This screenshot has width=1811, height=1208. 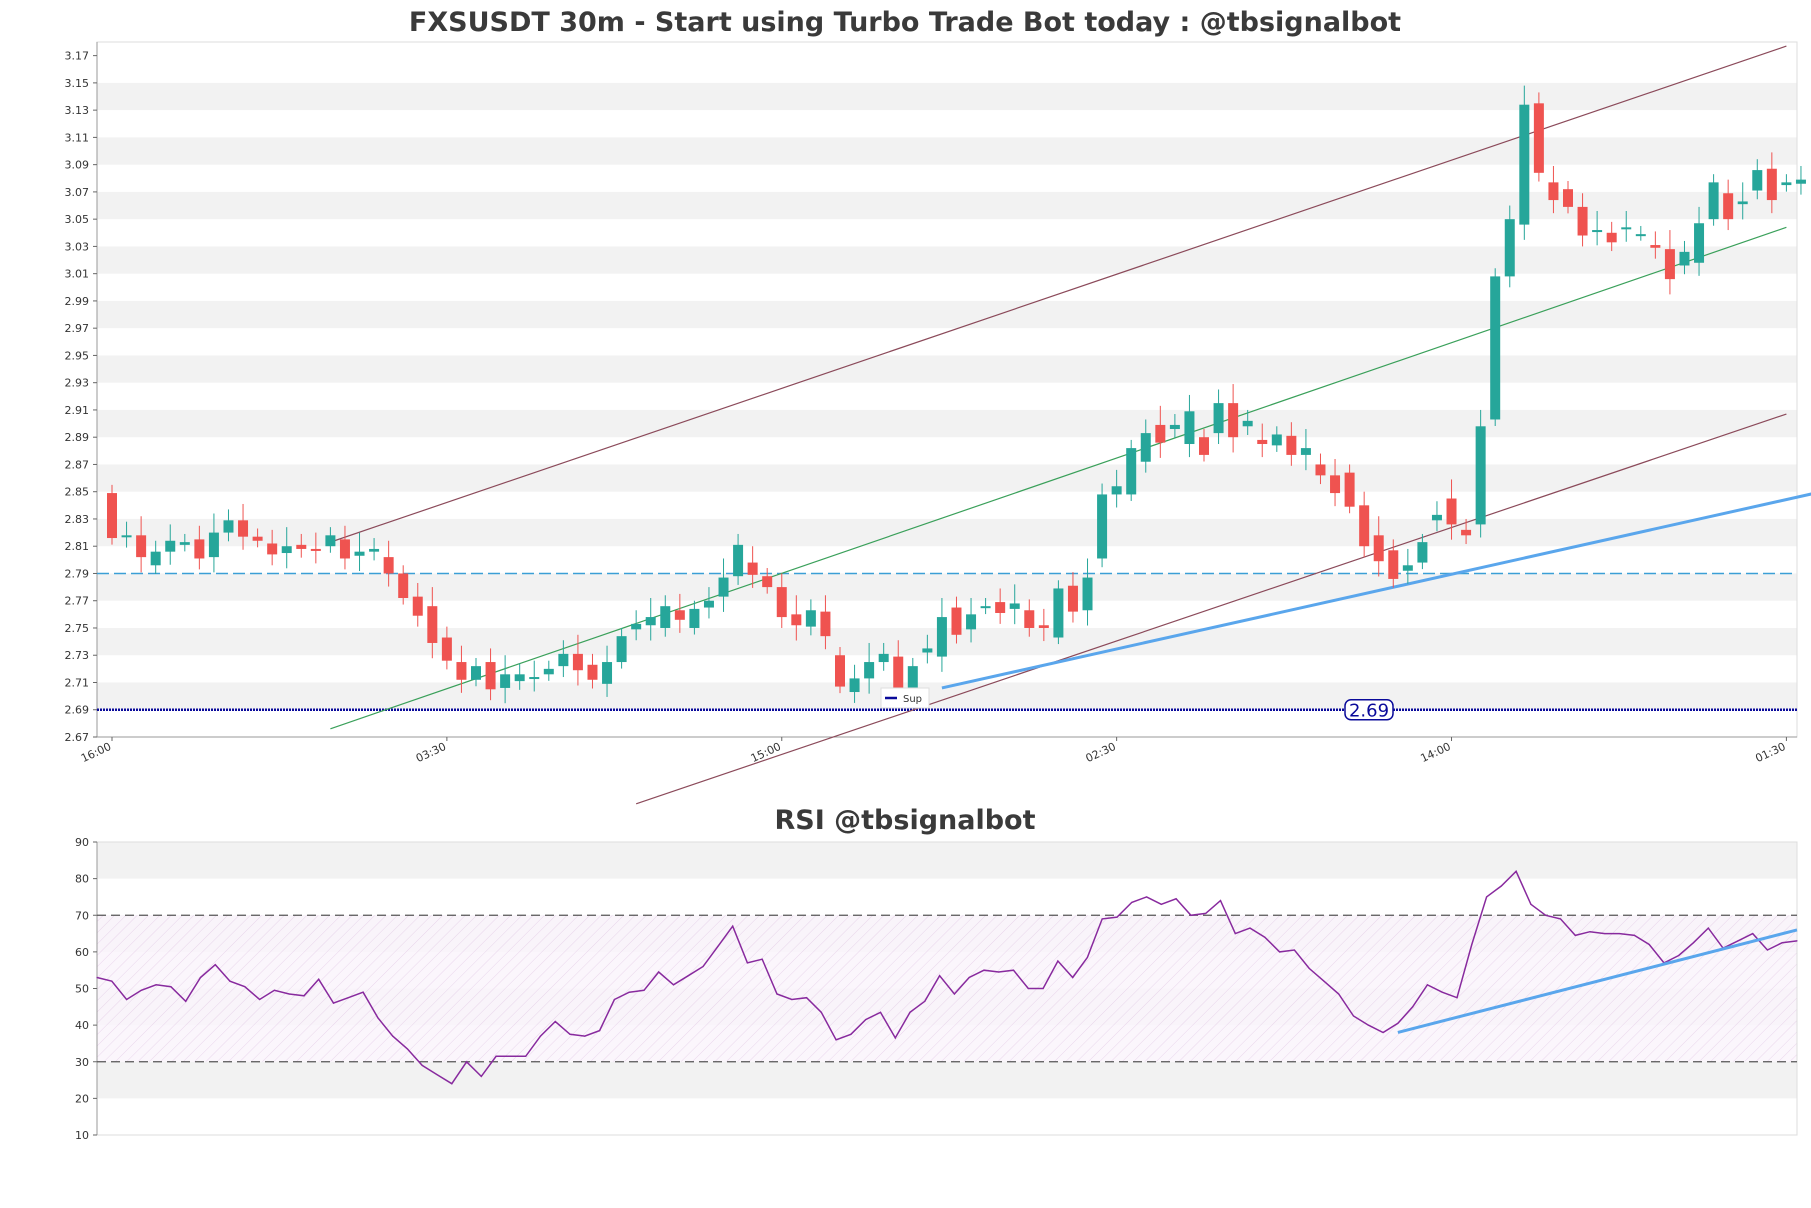 What do you see at coordinates (77, 219) in the screenshot?
I see `y-tick-label: 3.05` at bounding box center [77, 219].